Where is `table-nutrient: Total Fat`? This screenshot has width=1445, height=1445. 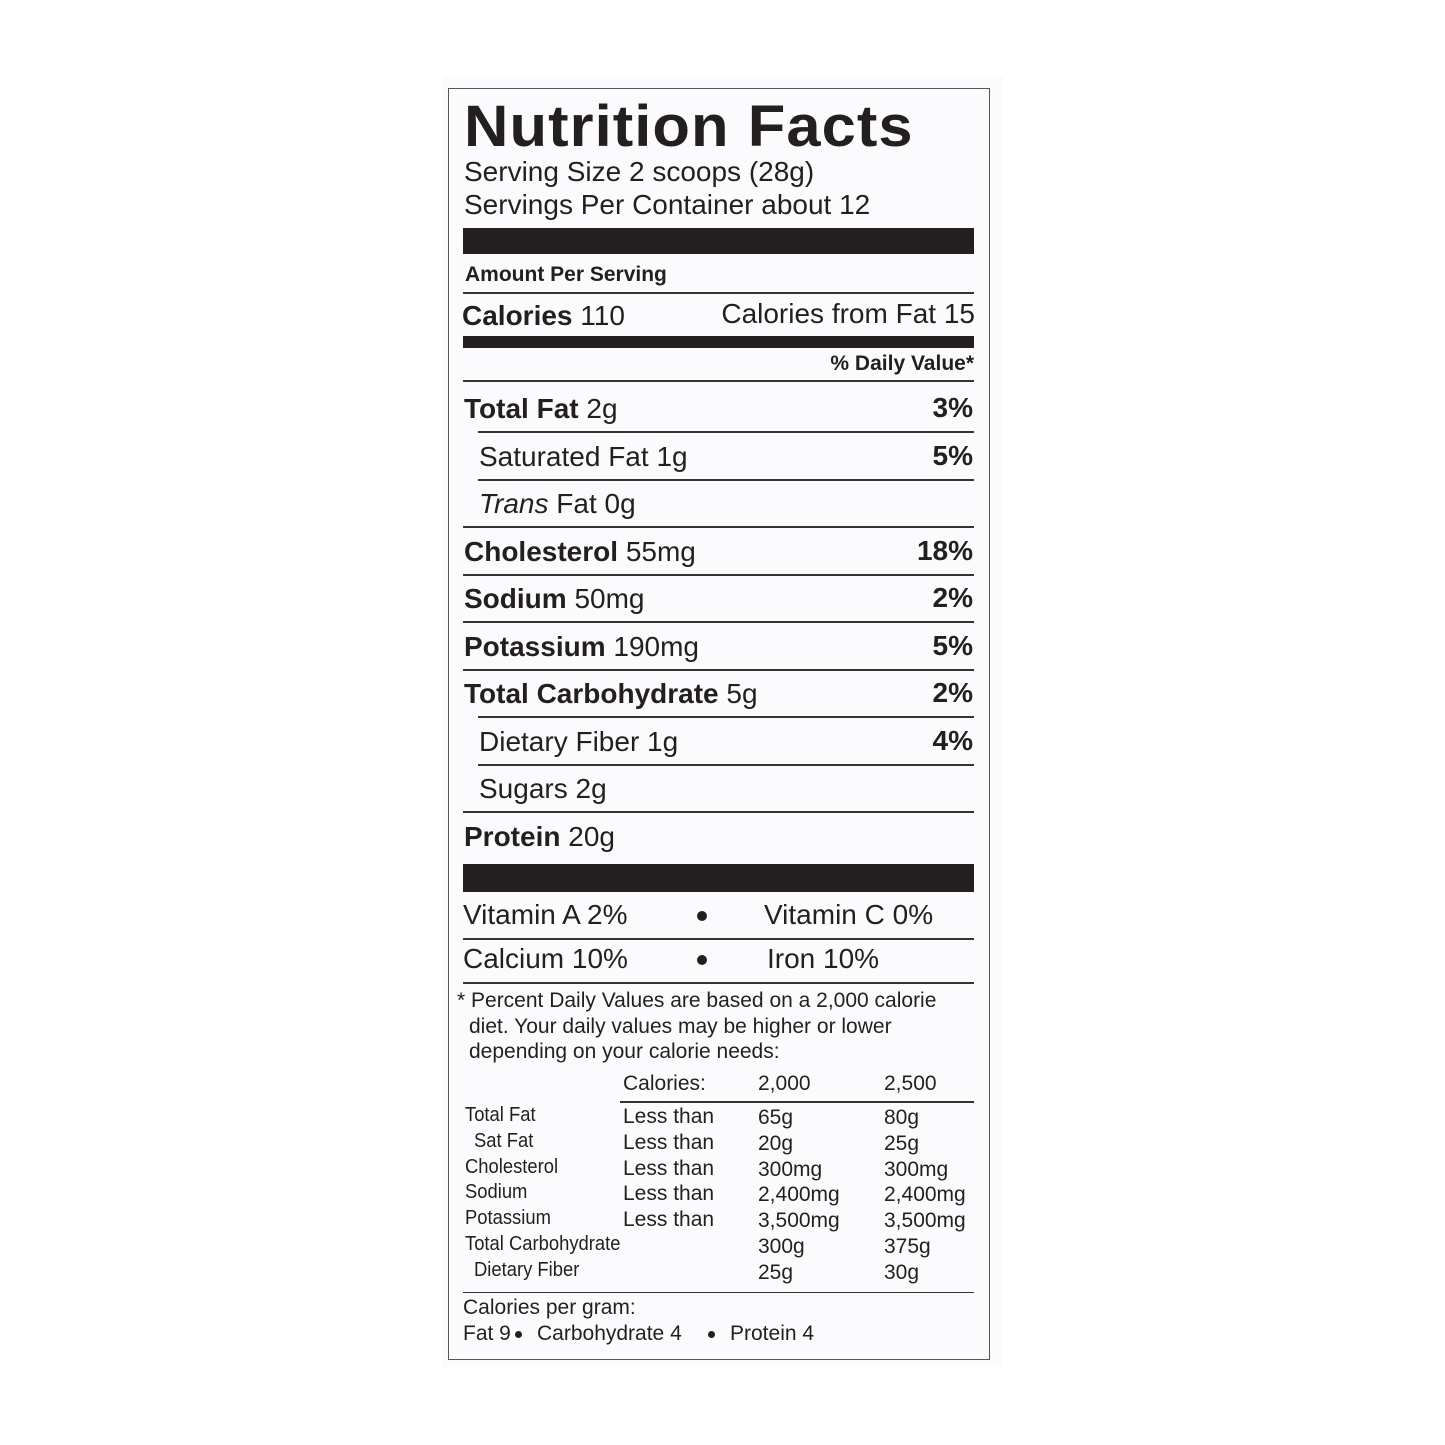 table-nutrient: Total Fat is located at coordinates (500, 1115).